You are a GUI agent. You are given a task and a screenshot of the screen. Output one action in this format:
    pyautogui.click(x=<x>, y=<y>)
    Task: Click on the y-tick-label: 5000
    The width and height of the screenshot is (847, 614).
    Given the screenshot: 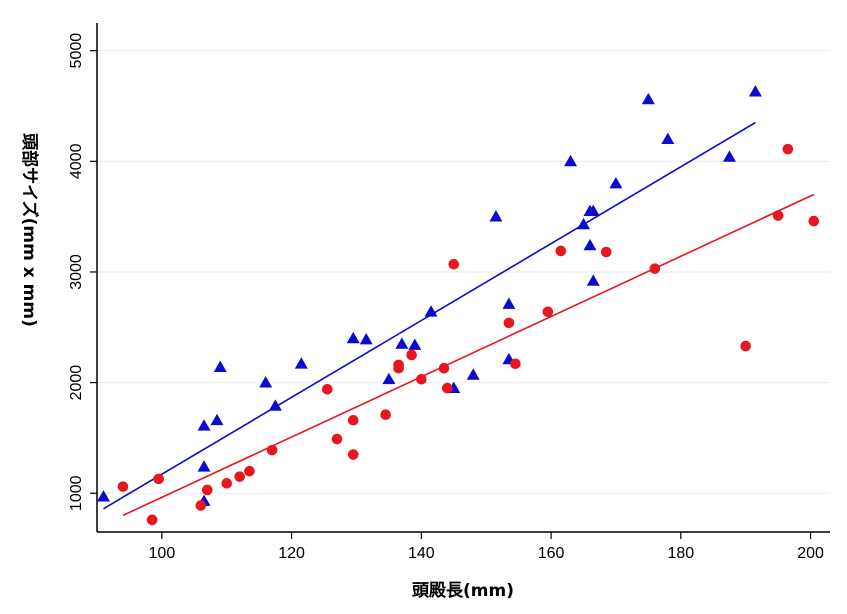 What is the action you would take?
    pyautogui.click(x=76, y=51)
    